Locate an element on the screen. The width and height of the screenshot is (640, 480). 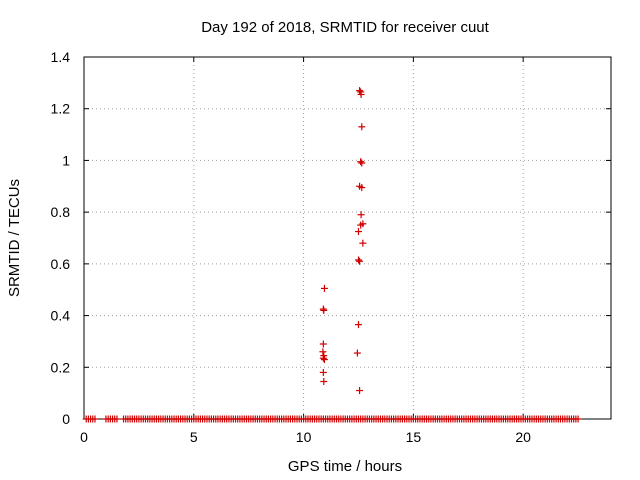
y-tick-label: 1.2 is located at coordinates (61, 109).